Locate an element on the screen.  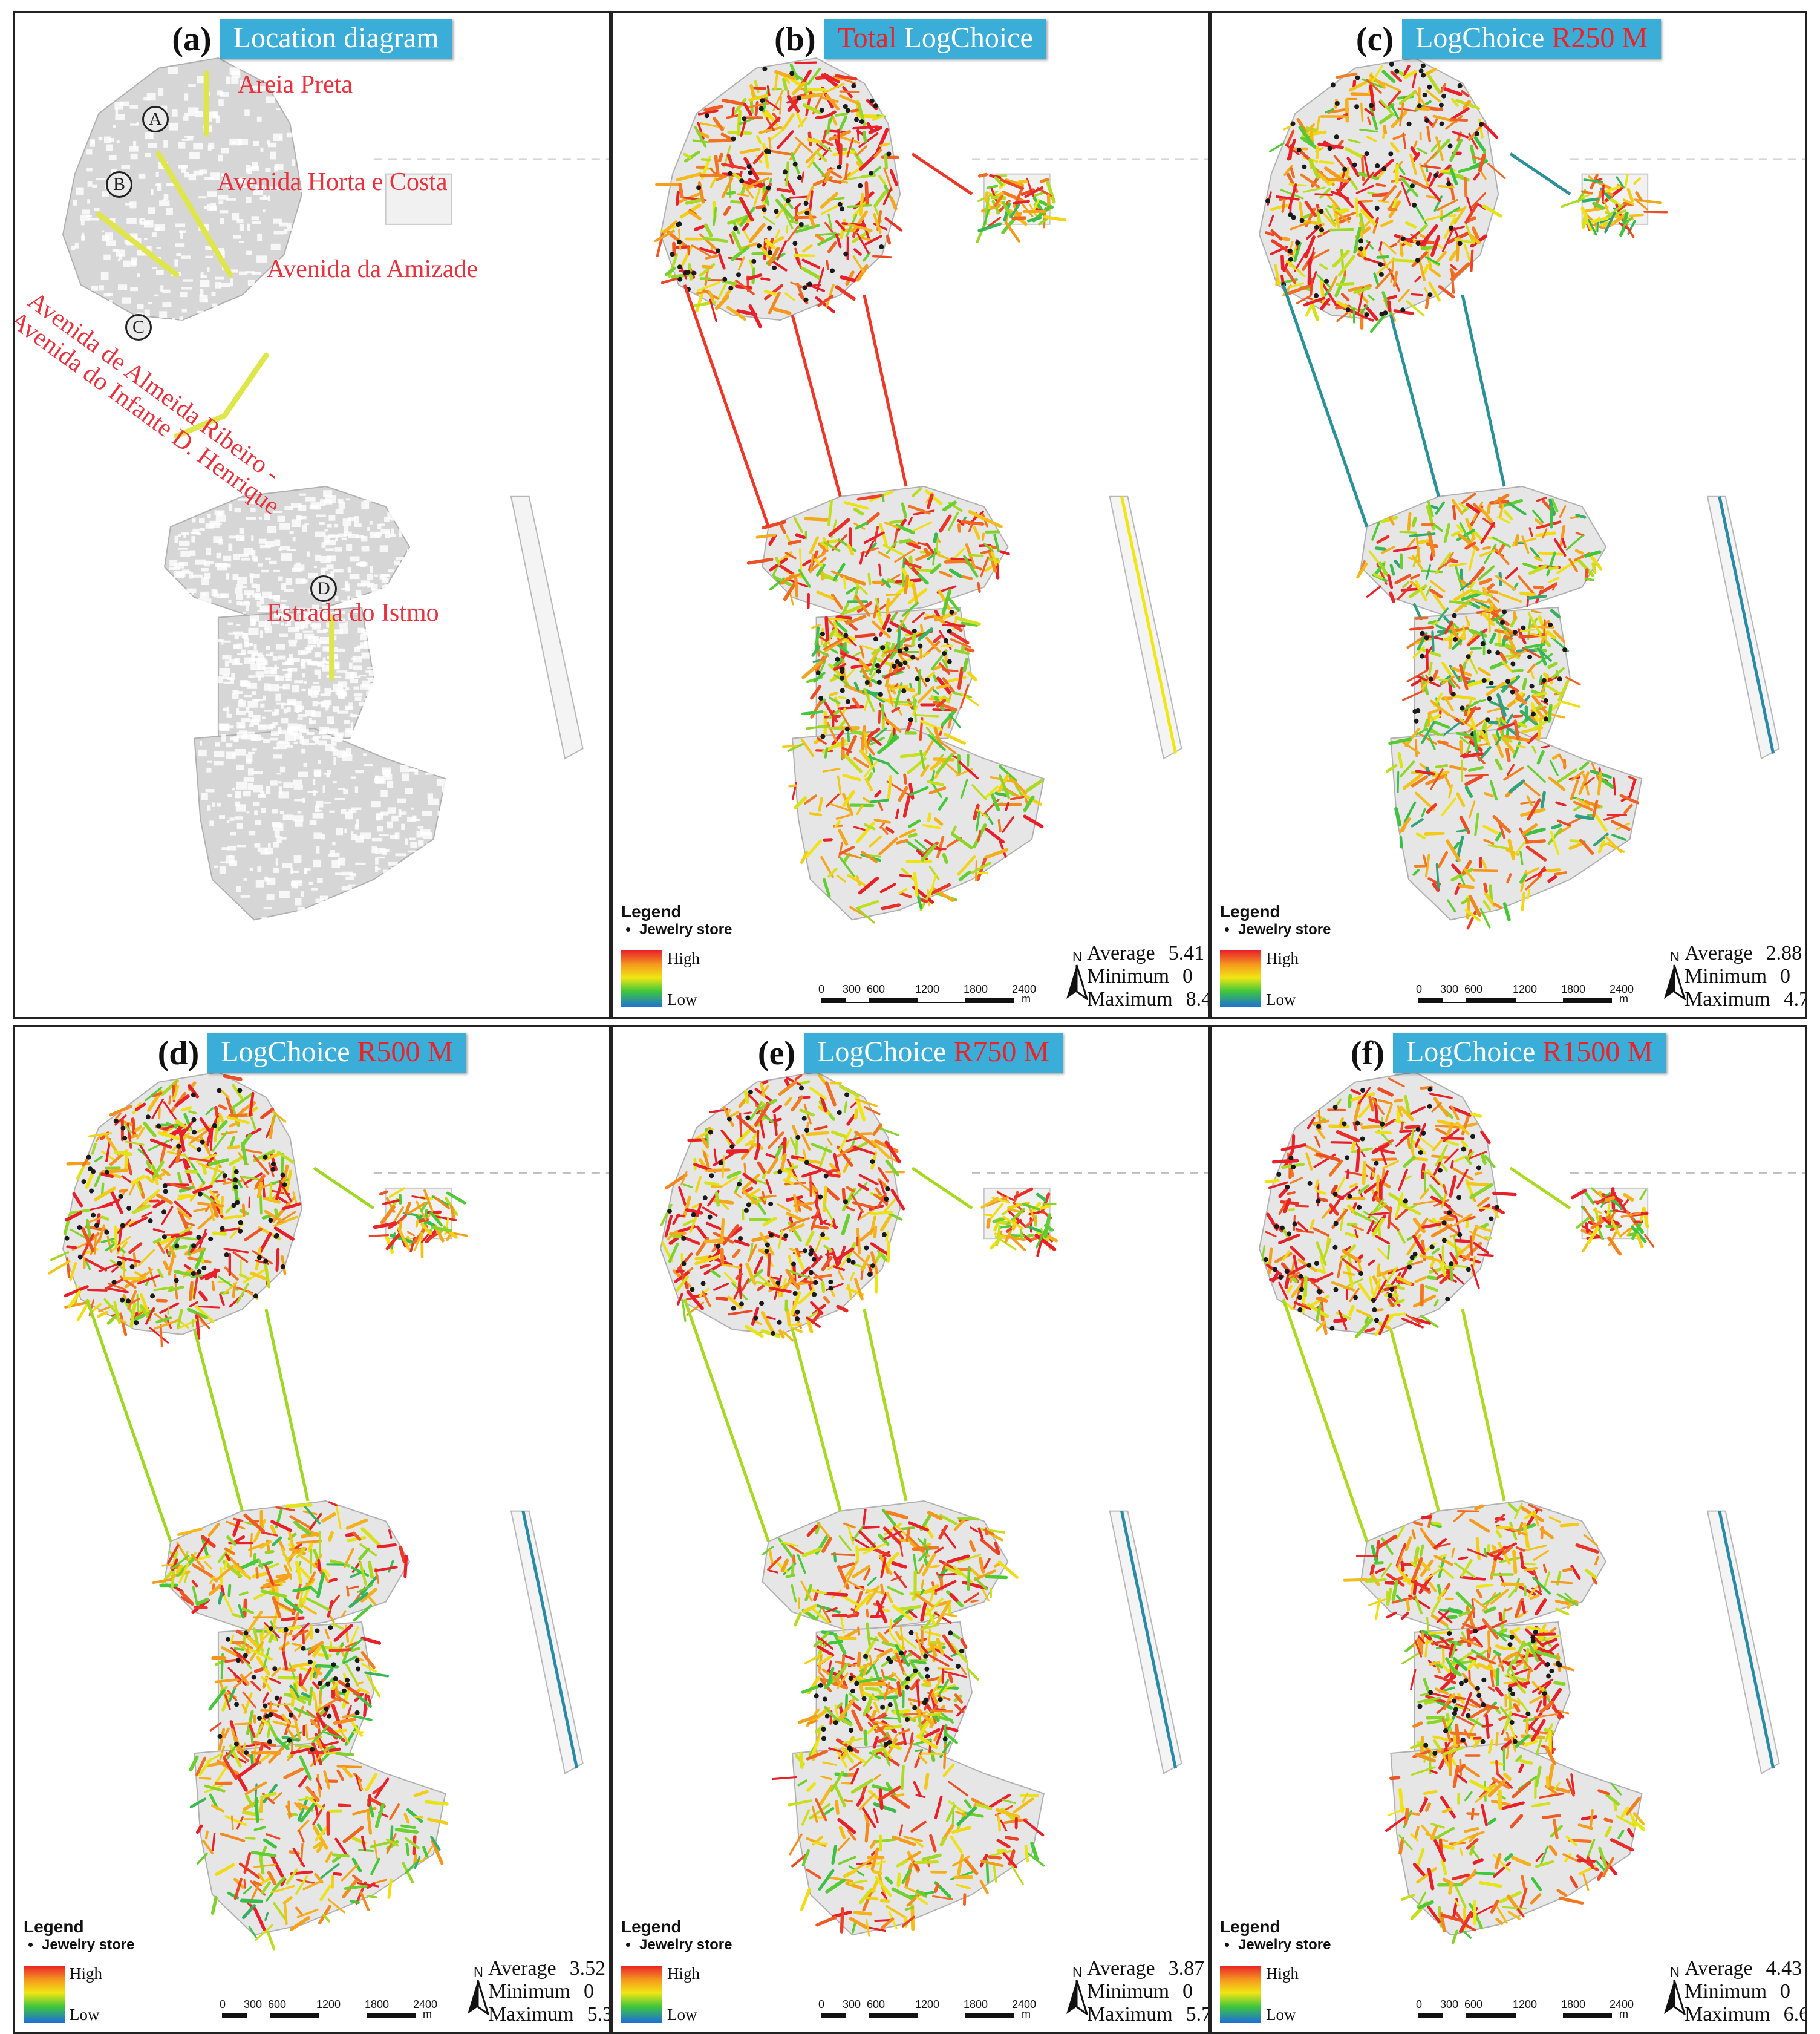
network-map is located at coordinates (328, 1511).